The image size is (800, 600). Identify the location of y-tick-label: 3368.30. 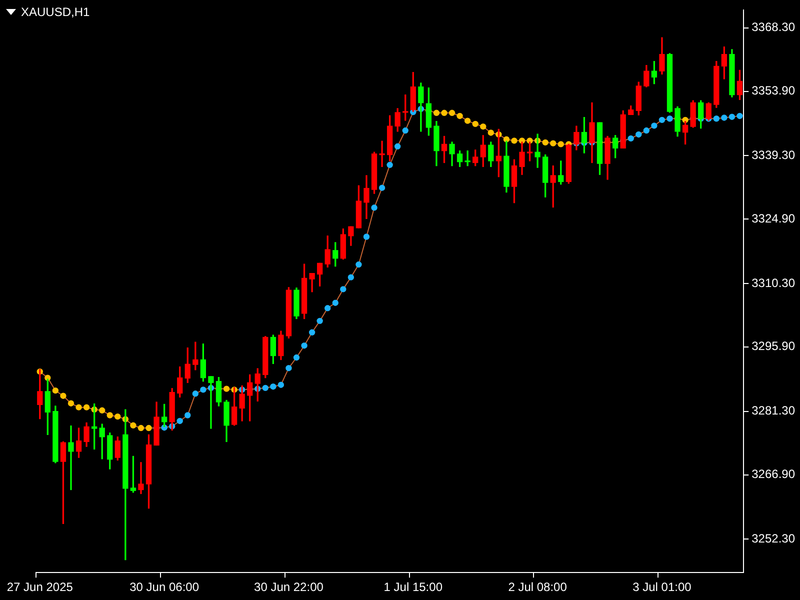
(774, 27).